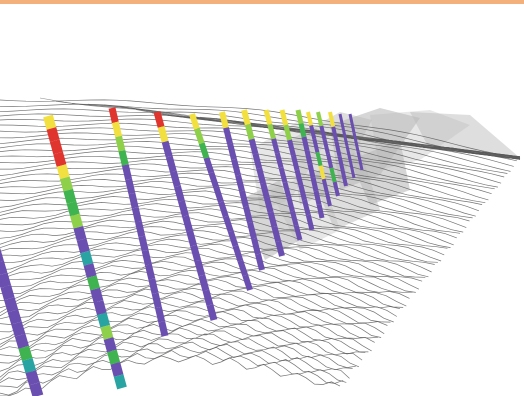 This screenshot has height=396, width=524. Describe the element at coordinates (464, 150) in the screenshot. I see `ridge-line` at that location.